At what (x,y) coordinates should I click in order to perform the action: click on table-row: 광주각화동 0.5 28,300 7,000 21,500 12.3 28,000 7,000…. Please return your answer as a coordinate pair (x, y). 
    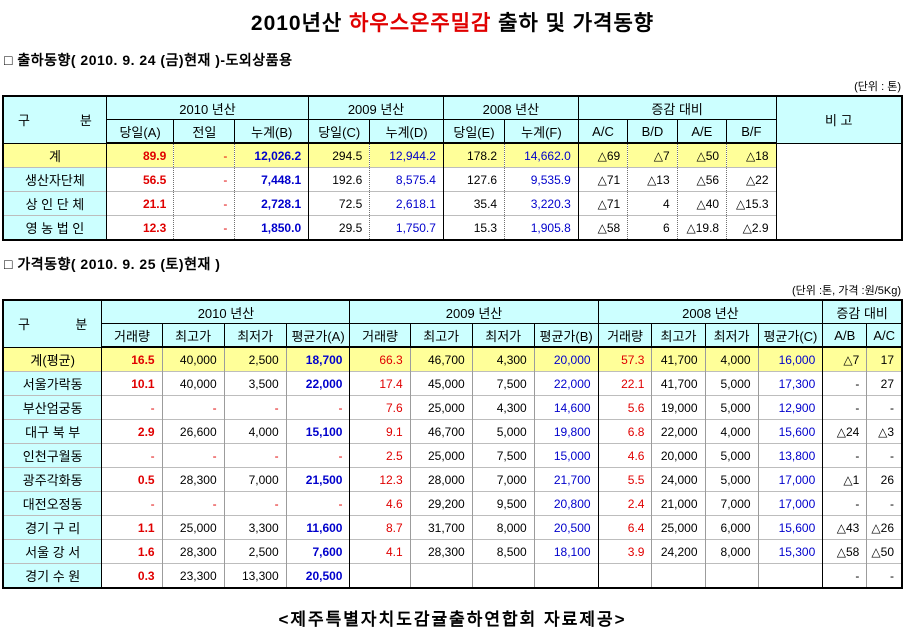
    Looking at the image, I should click on (452, 479).